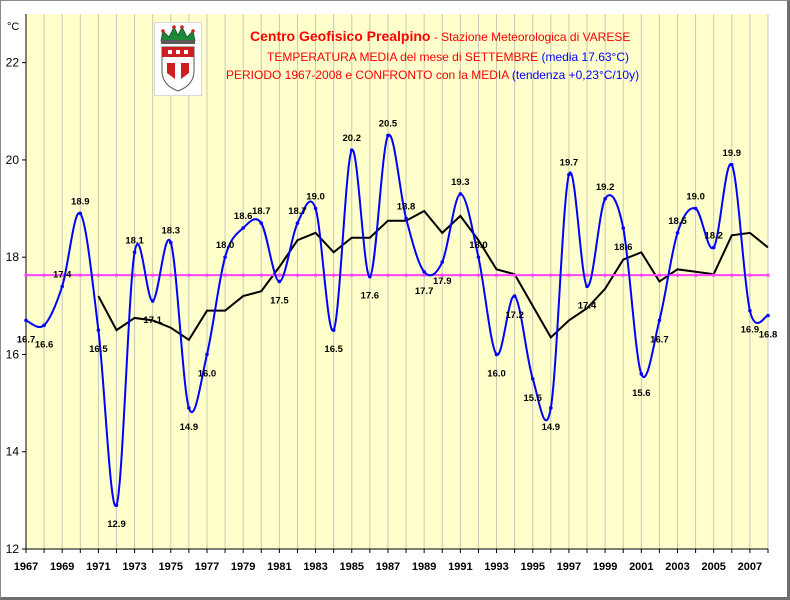  I want to click on x-tick-label: 1979, so click(243, 567).